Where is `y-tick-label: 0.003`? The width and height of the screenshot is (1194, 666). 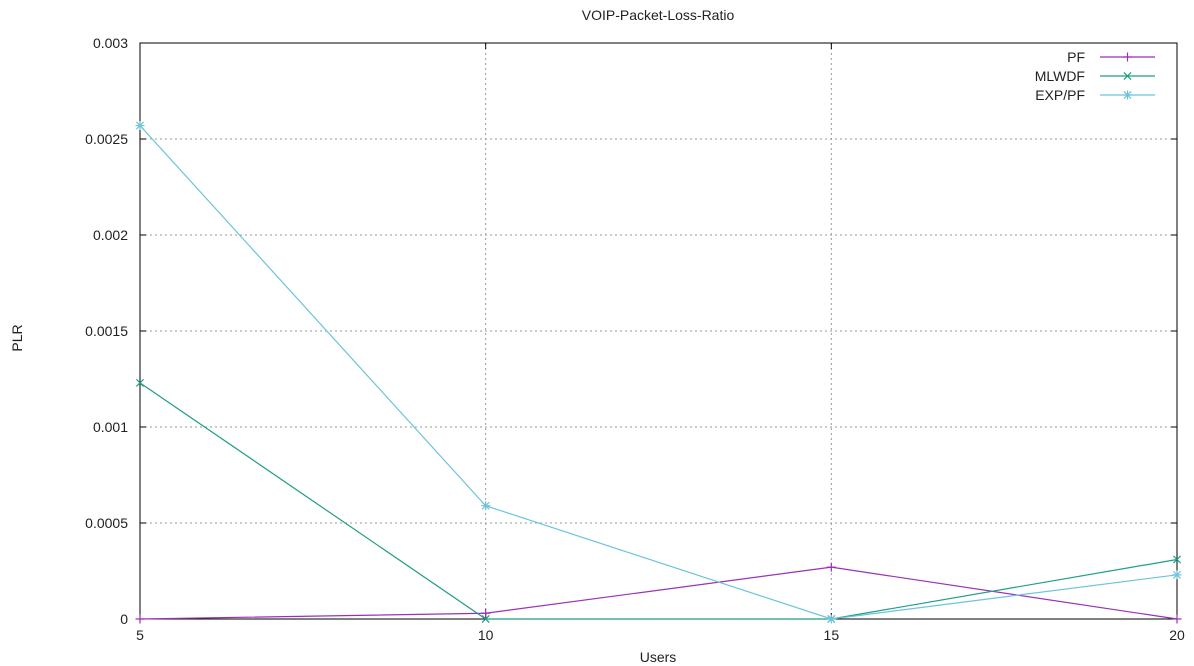
y-tick-label: 0.003 is located at coordinates (110, 43).